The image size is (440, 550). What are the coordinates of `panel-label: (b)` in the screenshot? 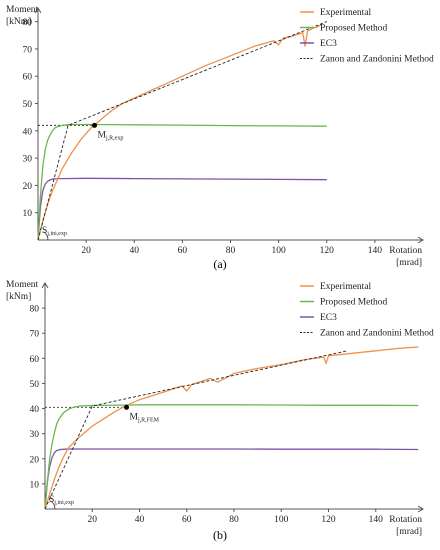 It's located at (220, 535).